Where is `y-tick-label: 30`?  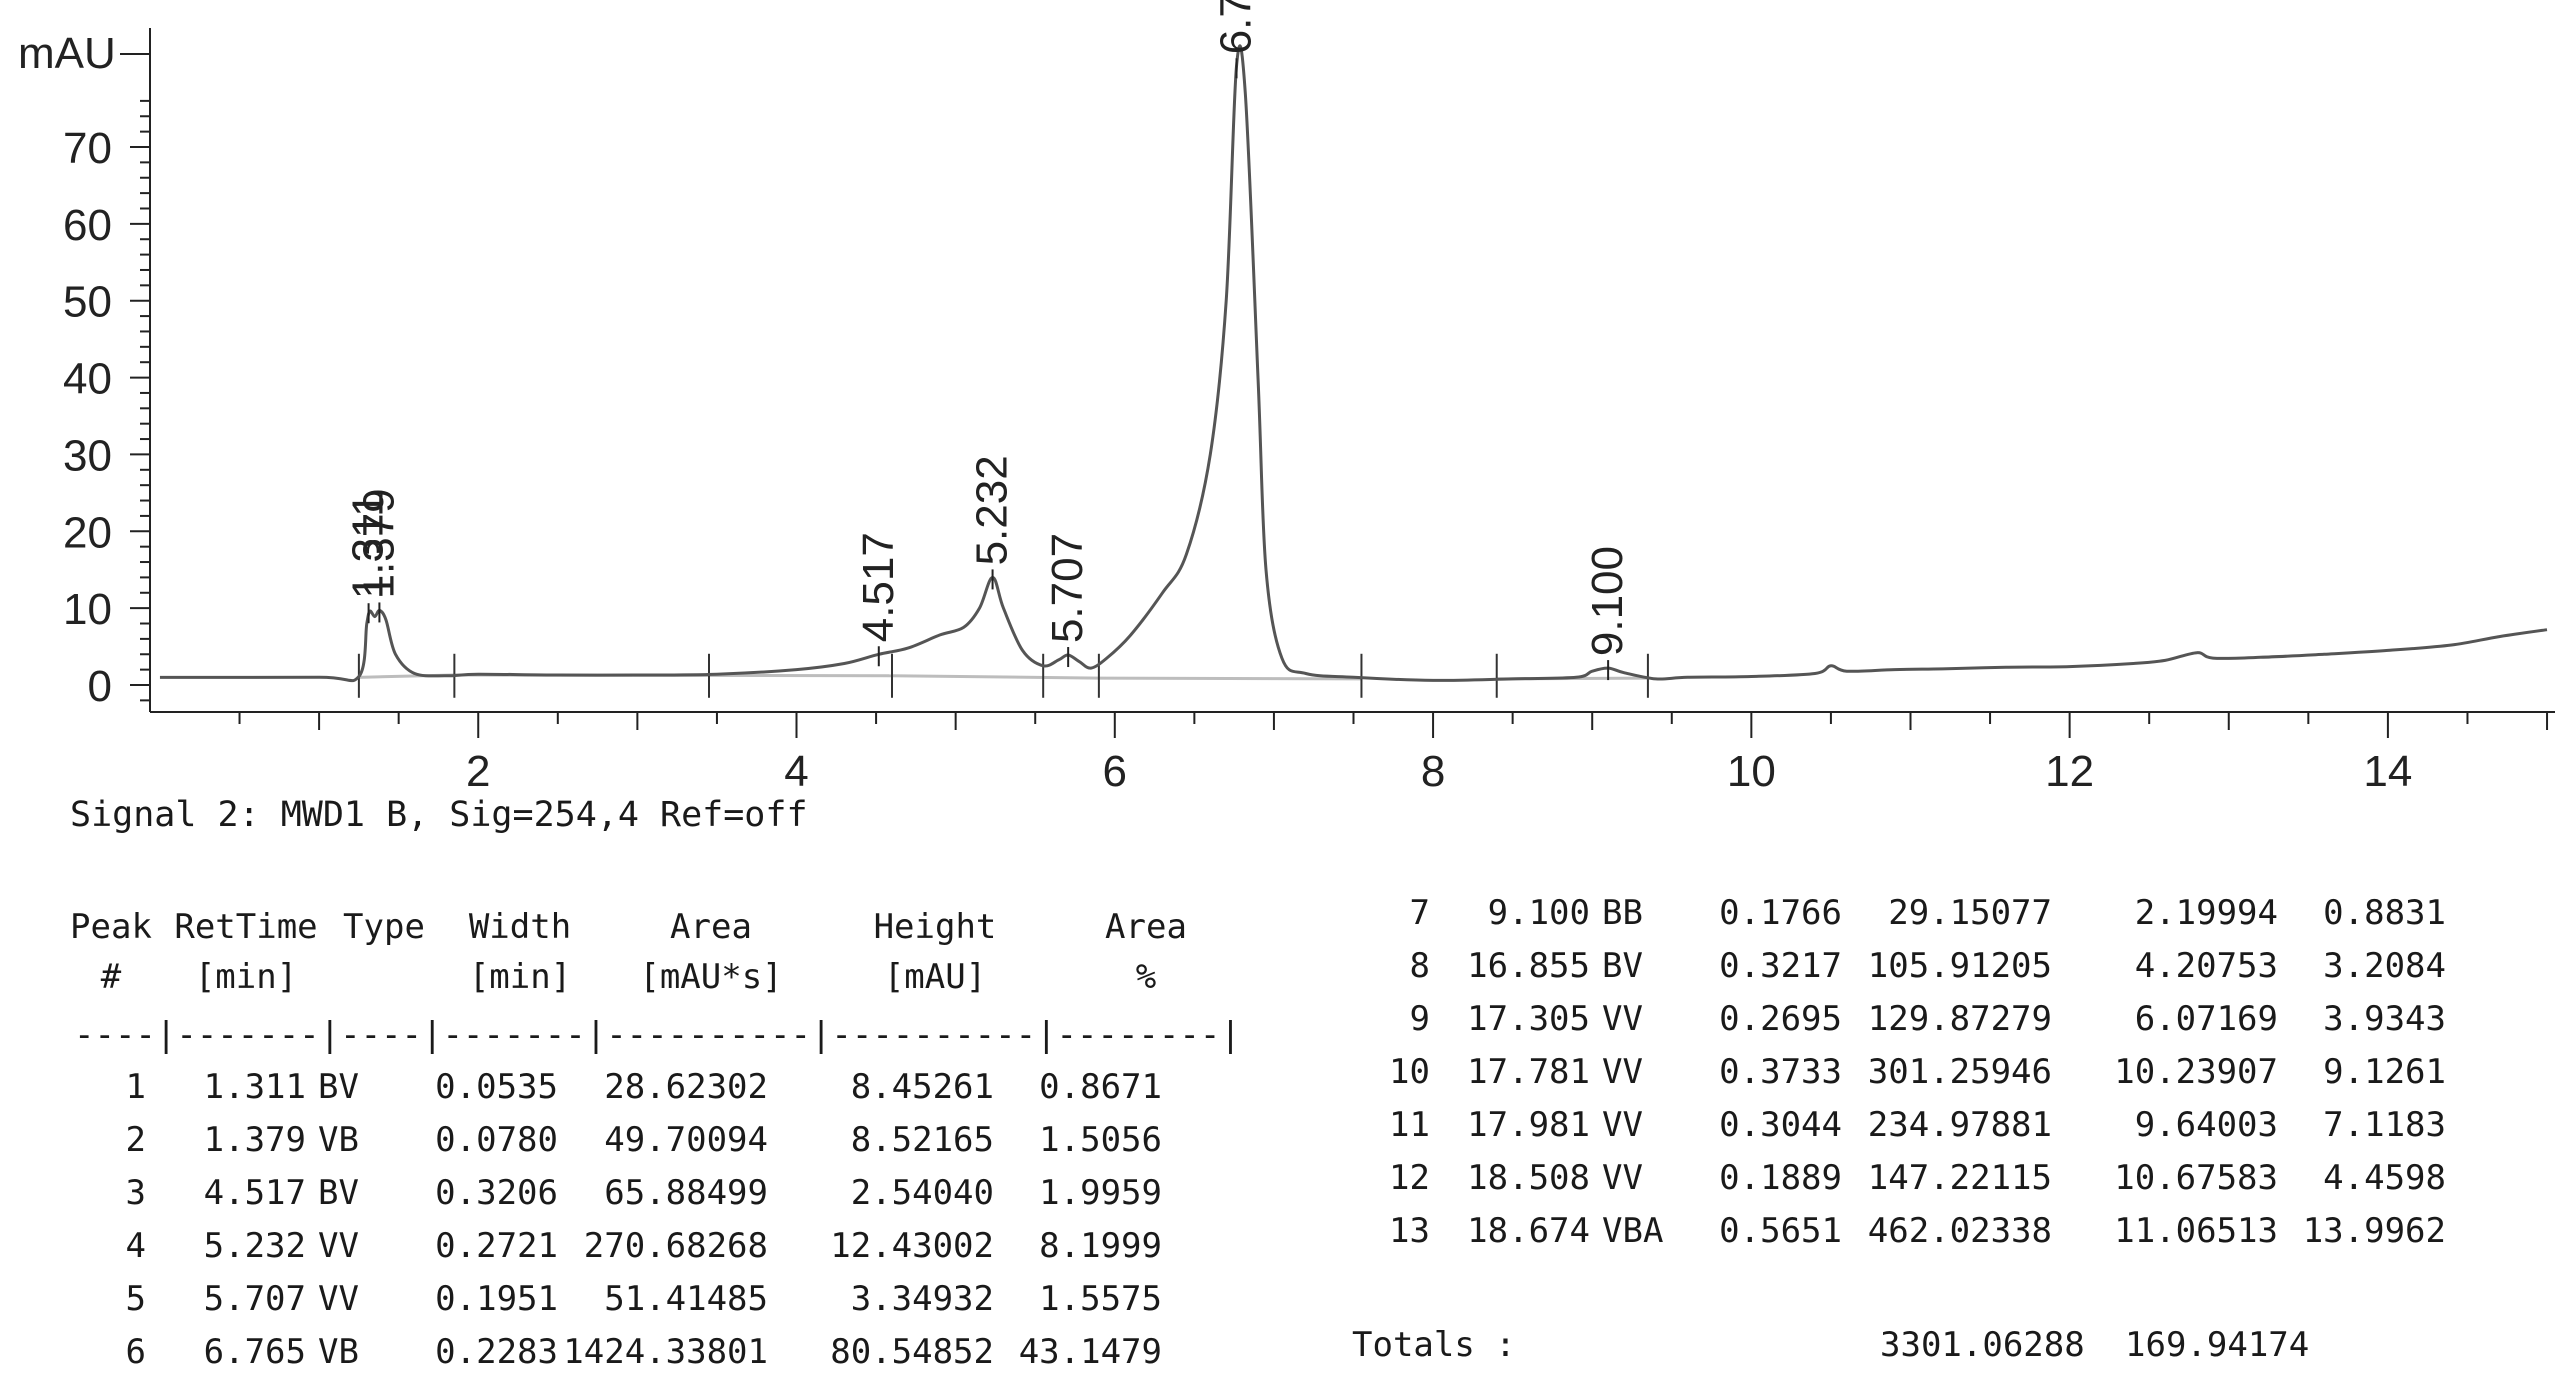
y-tick-label: 30 is located at coordinates (87, 455).